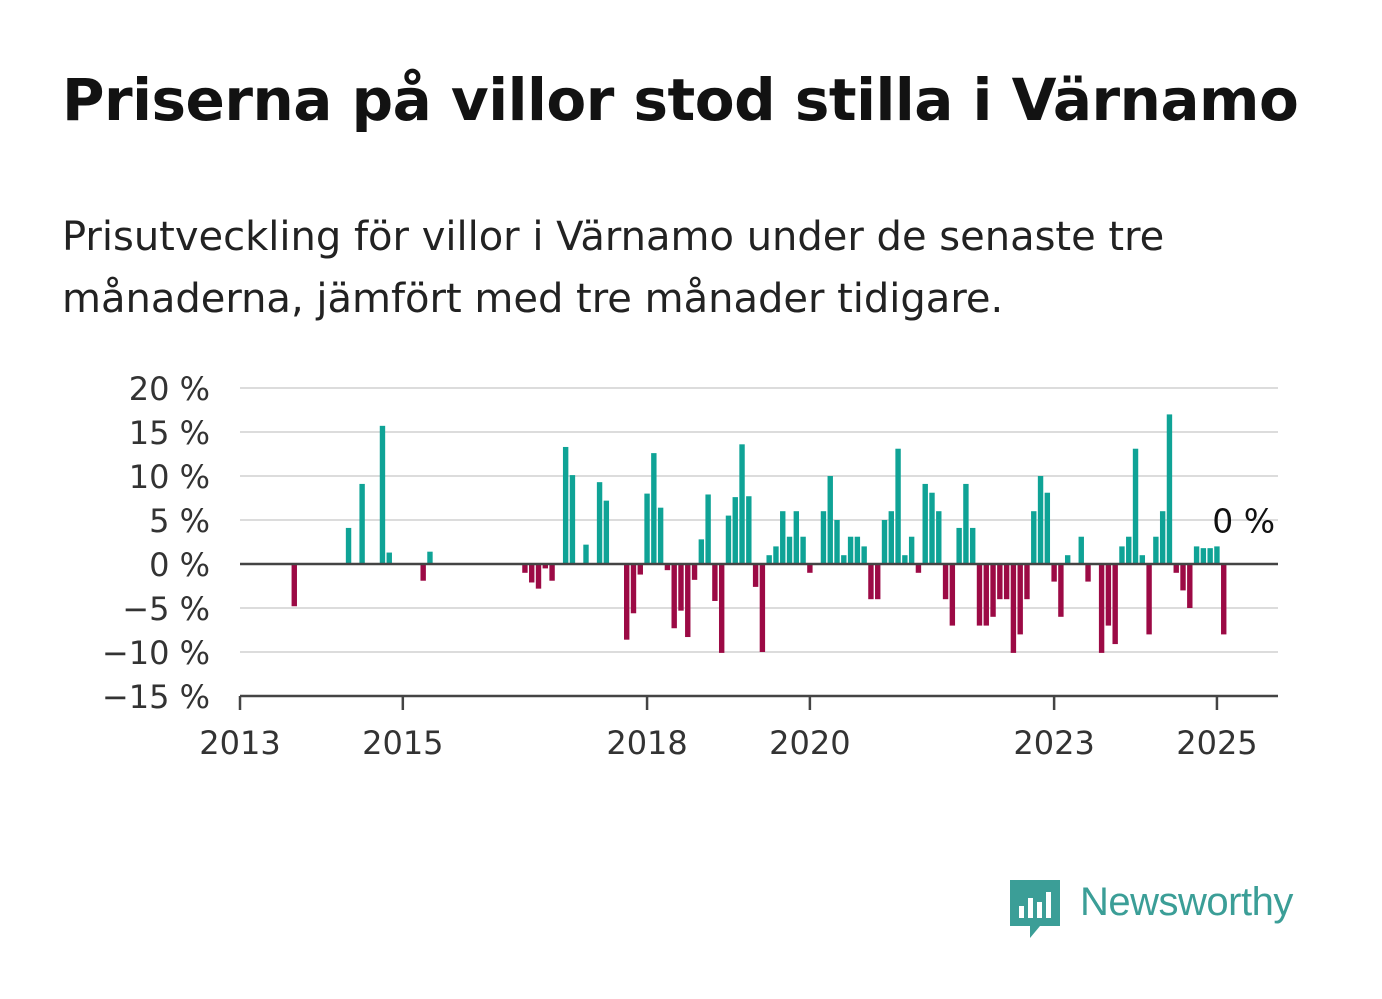  What do you see at coordinates (166, 609) in the screenshot?
I see `y-tick-label: −5 %` at bounding box center [166, 609].